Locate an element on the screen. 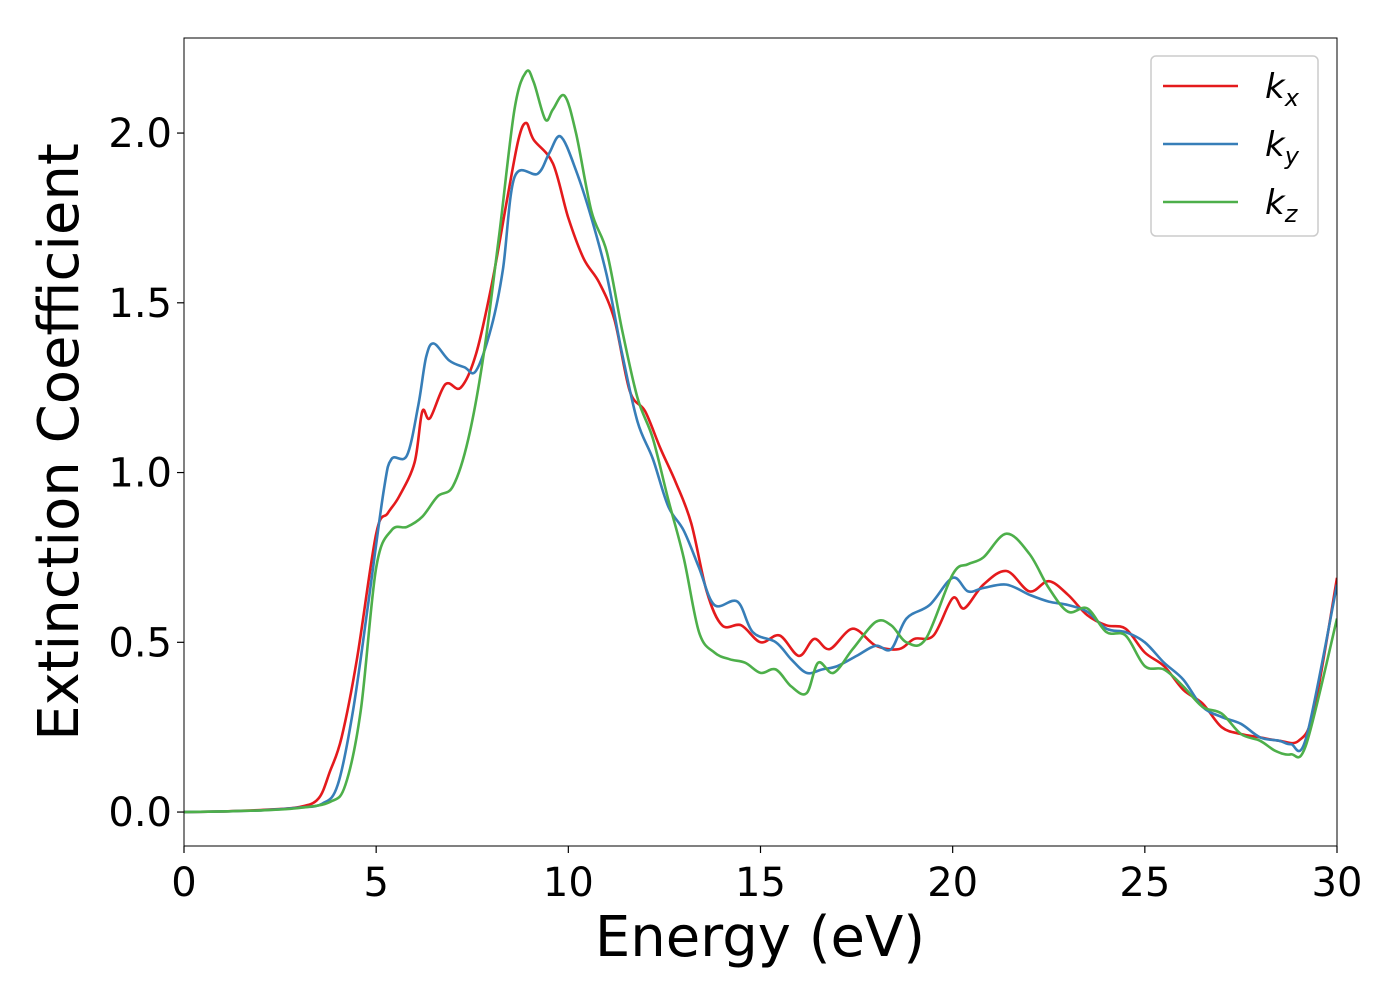 The height and width of the screenshot is (1000, 1400). x-axis-label: Energy (eV) is located at coordinates (760, 937).